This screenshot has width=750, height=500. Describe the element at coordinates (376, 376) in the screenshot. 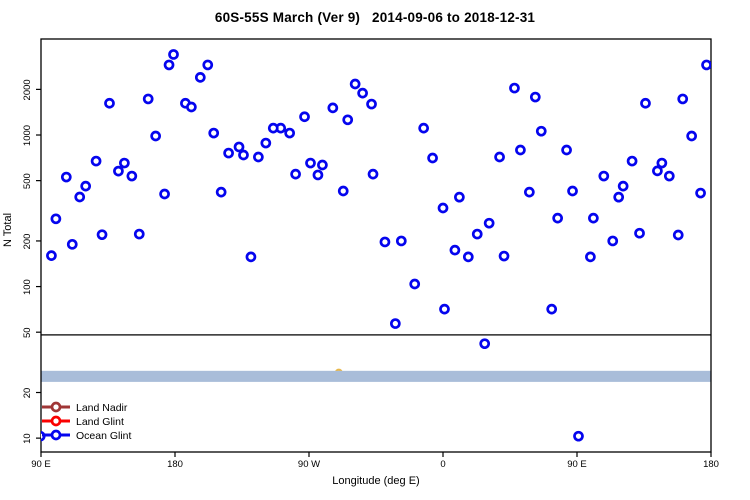

I see `reference-band` at that location.